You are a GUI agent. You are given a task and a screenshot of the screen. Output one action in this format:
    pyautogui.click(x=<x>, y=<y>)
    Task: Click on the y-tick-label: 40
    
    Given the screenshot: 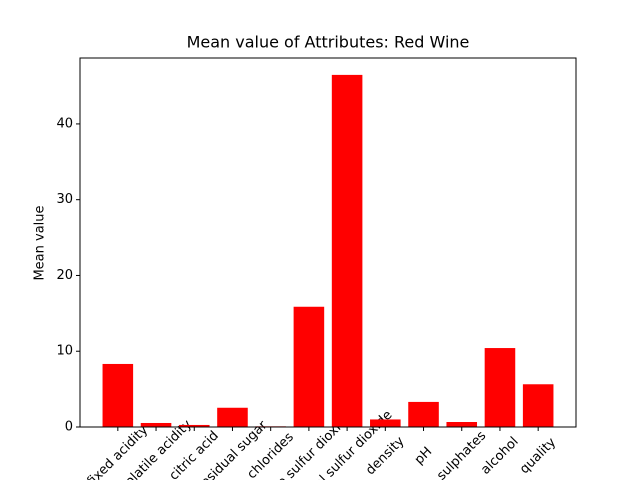 What is the action you would take?
    pyautogui.click(x=64, y=123)
    